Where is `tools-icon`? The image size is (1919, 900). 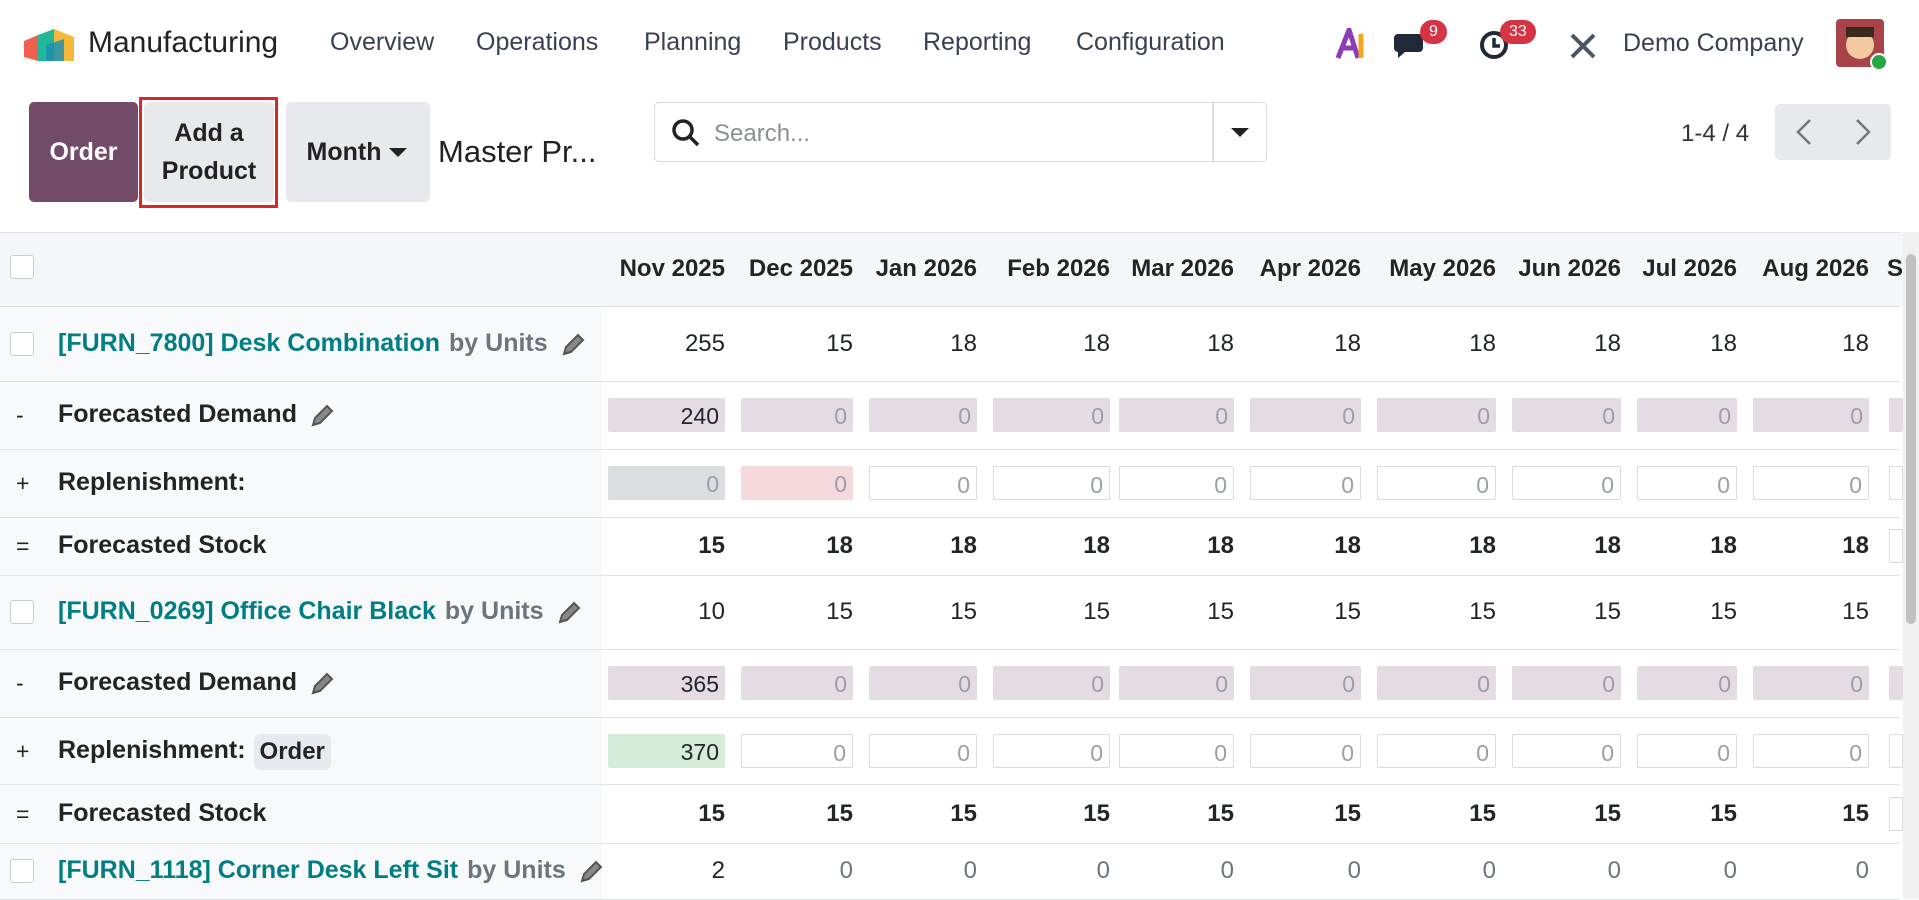 tools-icon is located at coordinates (1583, 46).